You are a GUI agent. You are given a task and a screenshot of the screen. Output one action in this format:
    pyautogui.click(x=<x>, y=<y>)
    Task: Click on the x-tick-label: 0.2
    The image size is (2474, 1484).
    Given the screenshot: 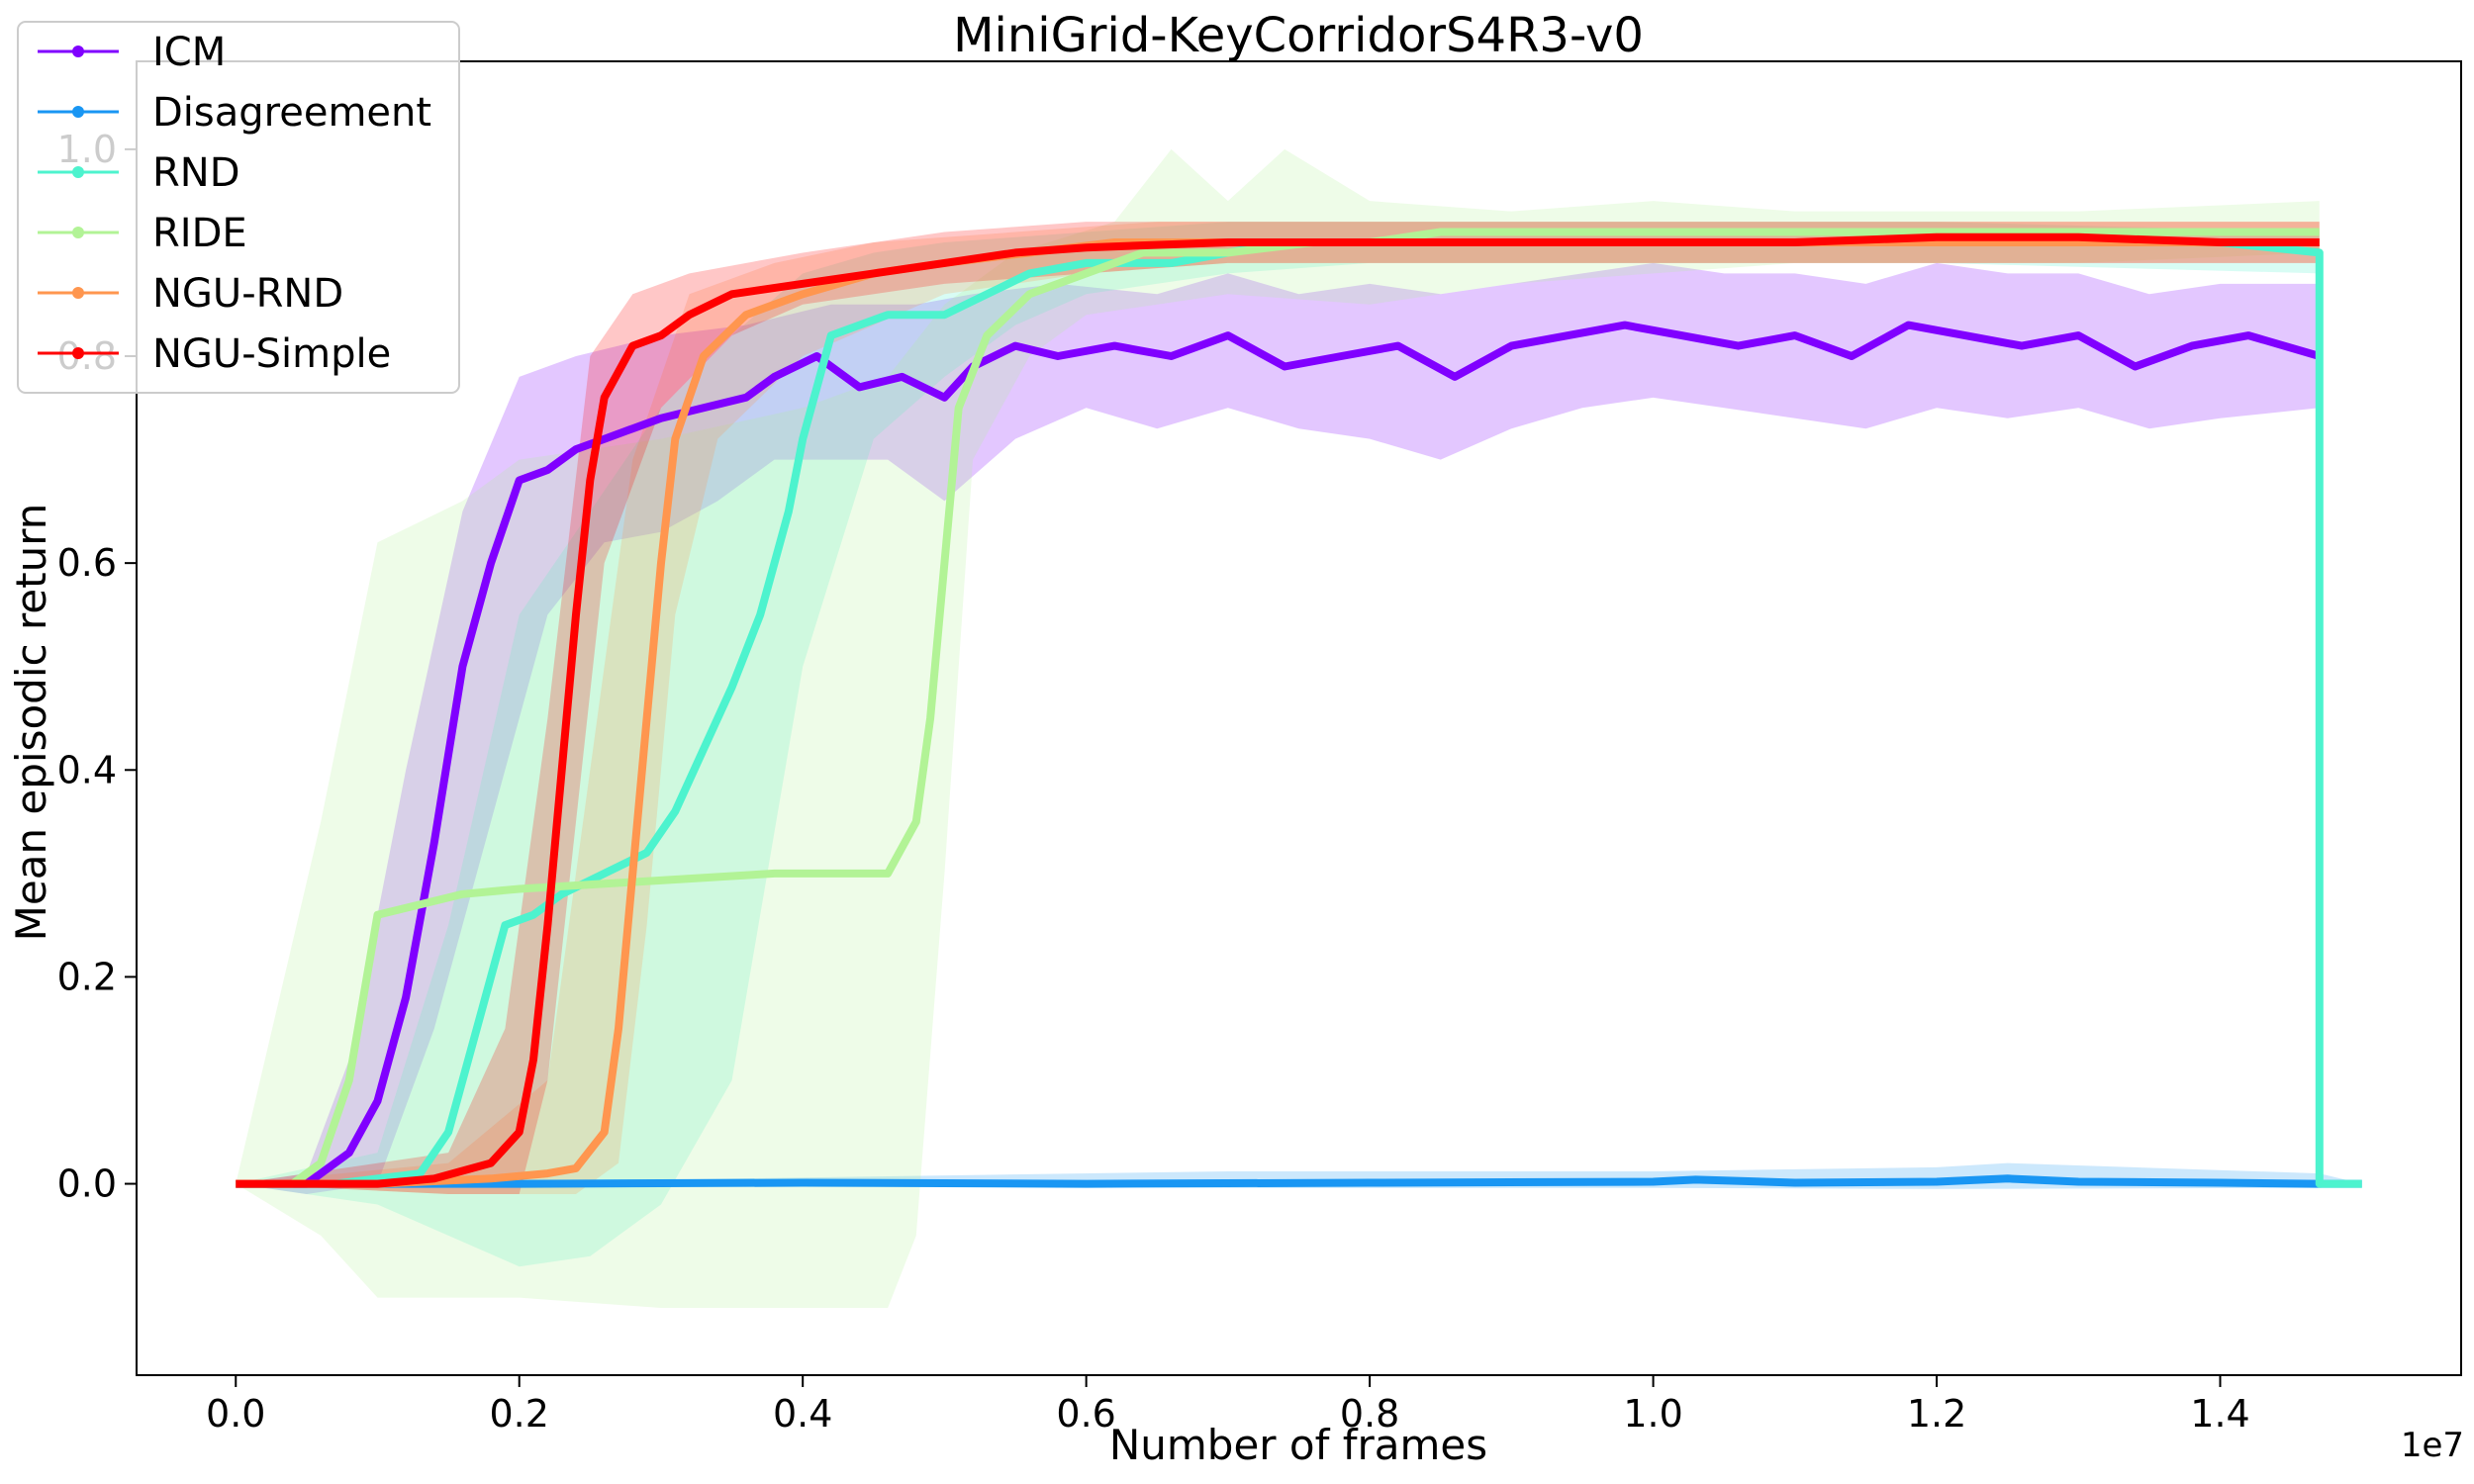 What is the action you would take?
    pyautogui.click(x=519, y=1414)
    